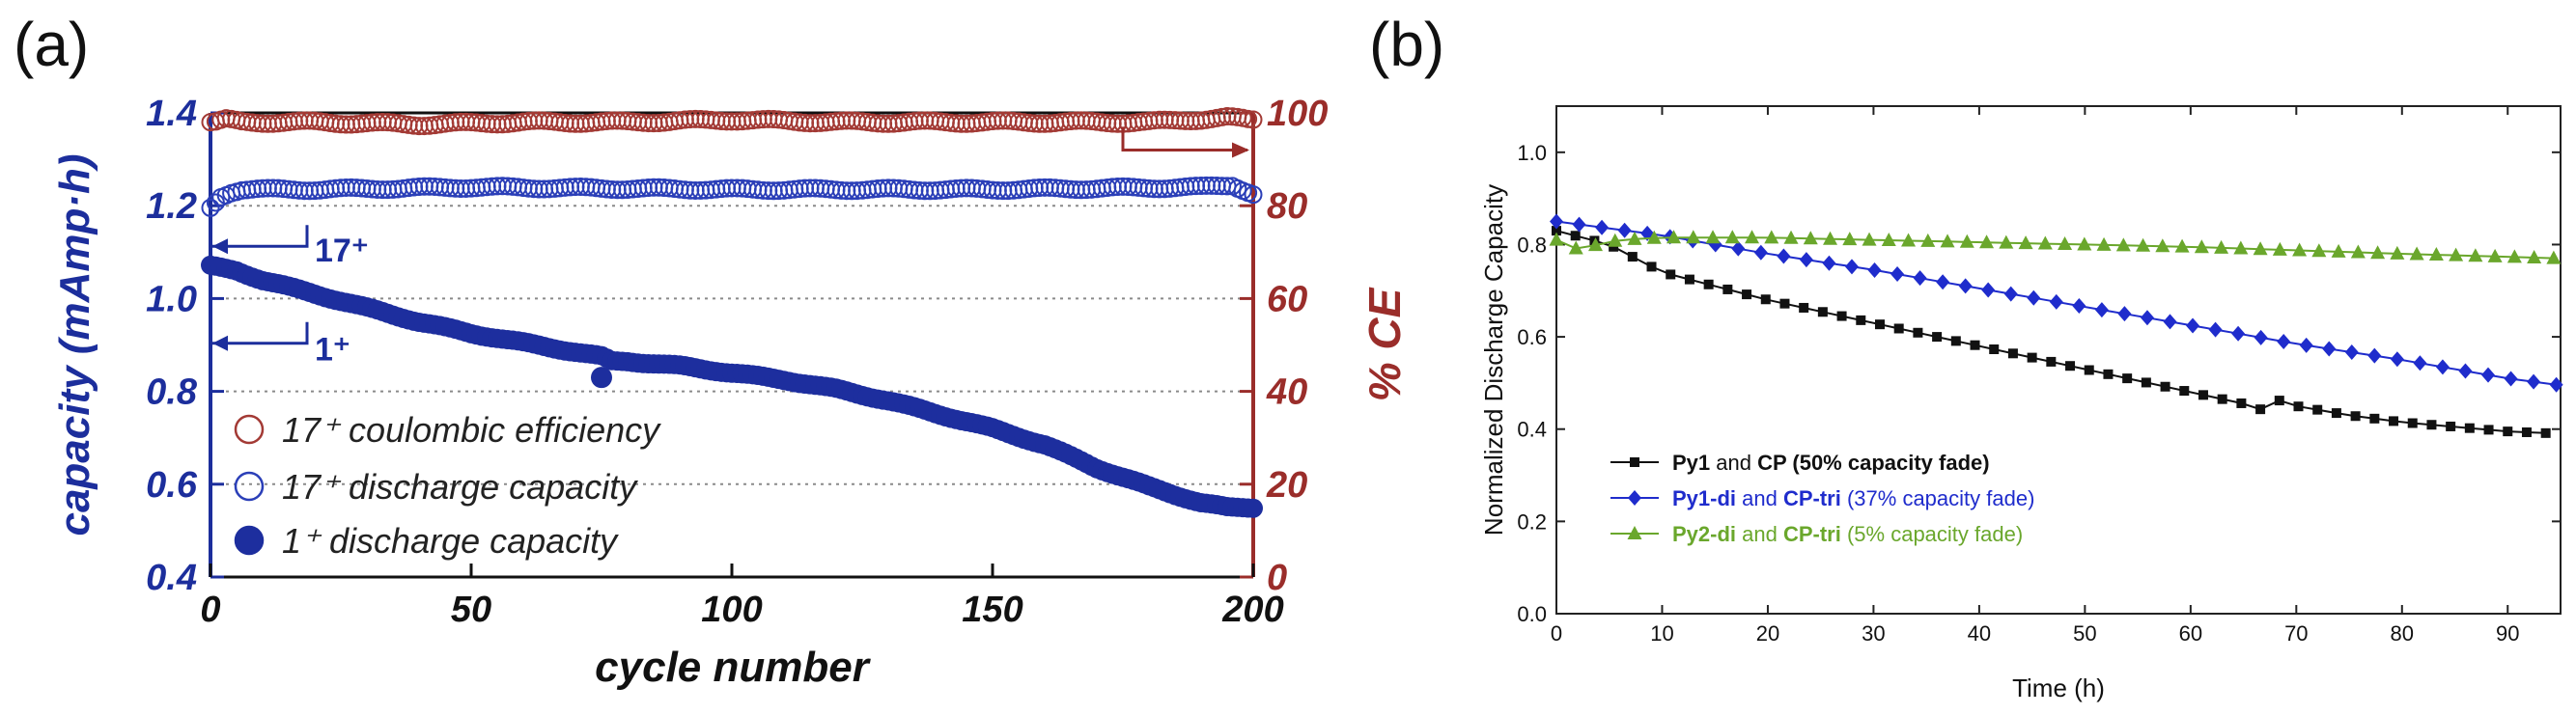  I want to click on right-tick-label: 60, so click(1287, 299).